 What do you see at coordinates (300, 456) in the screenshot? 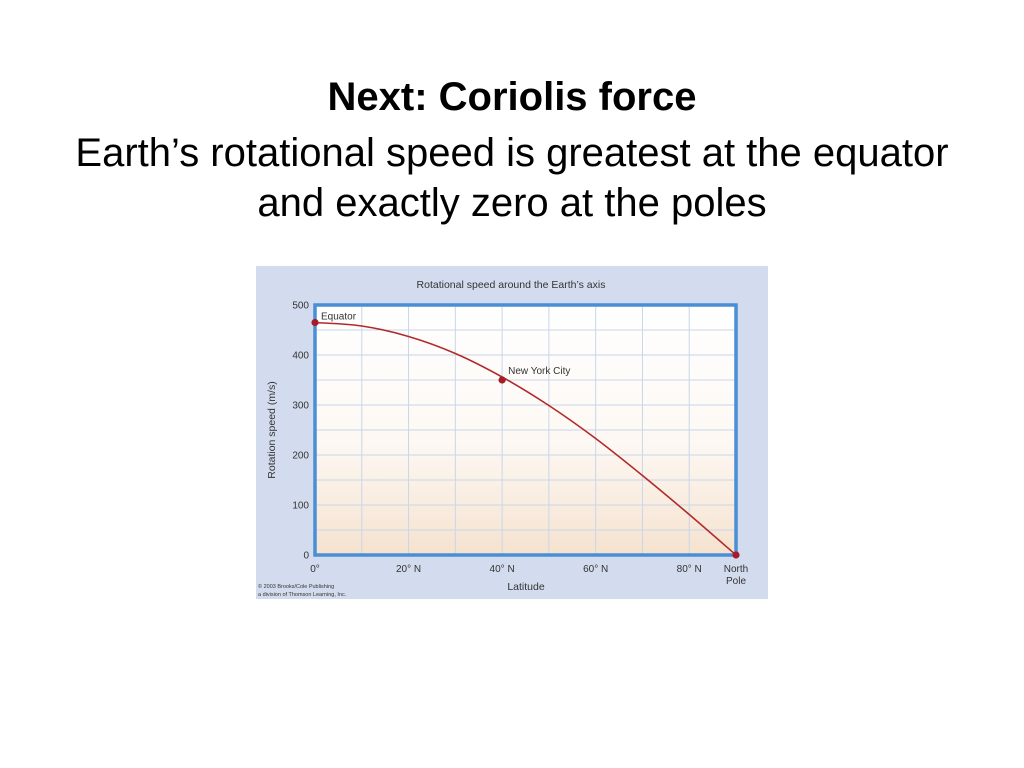
I see `y-tick-label: 200` at bounding box center [300, 456].